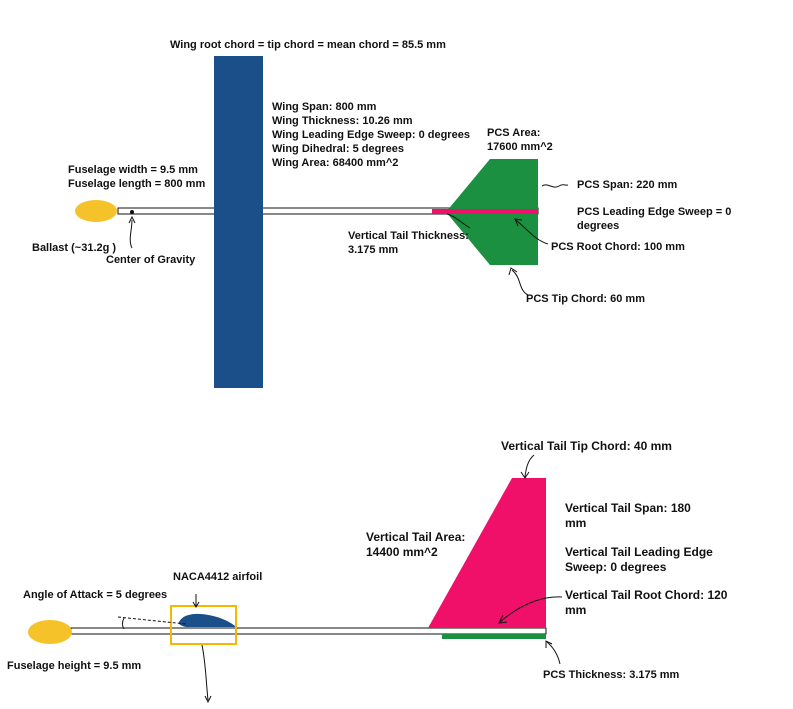  I want to click on aoa-arc, so click(123, 623).